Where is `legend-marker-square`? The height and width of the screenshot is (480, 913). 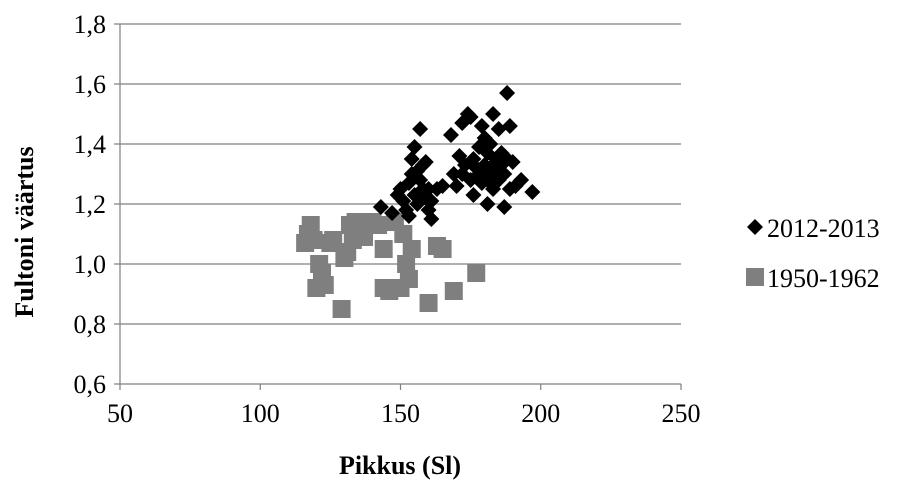 legend-marker-square is located at coordinates (755, 277).